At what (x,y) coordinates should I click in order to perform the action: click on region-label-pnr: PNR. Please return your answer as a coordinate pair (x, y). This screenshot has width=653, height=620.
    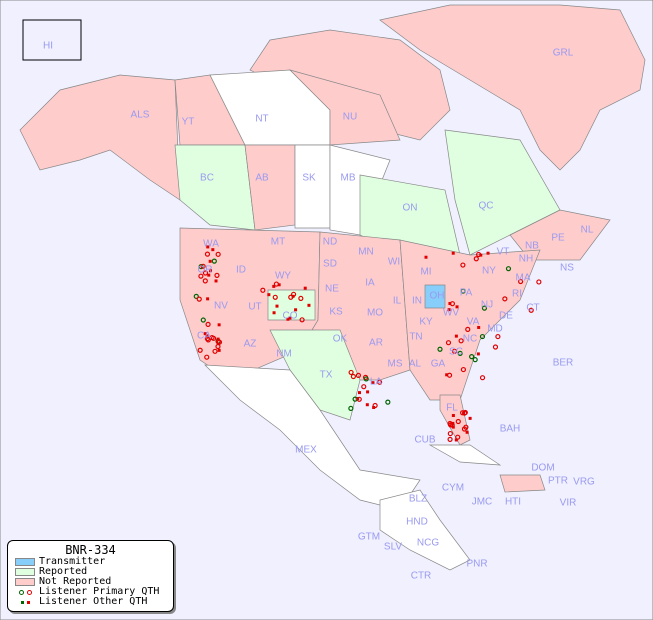
    Looking at the image, I should click on (476, 564).